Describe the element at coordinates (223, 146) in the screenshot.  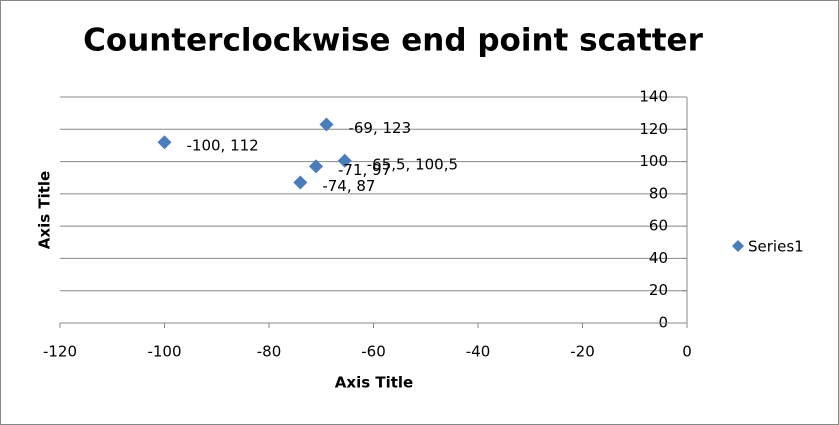
I see `data-label: -100, 112` at that location.